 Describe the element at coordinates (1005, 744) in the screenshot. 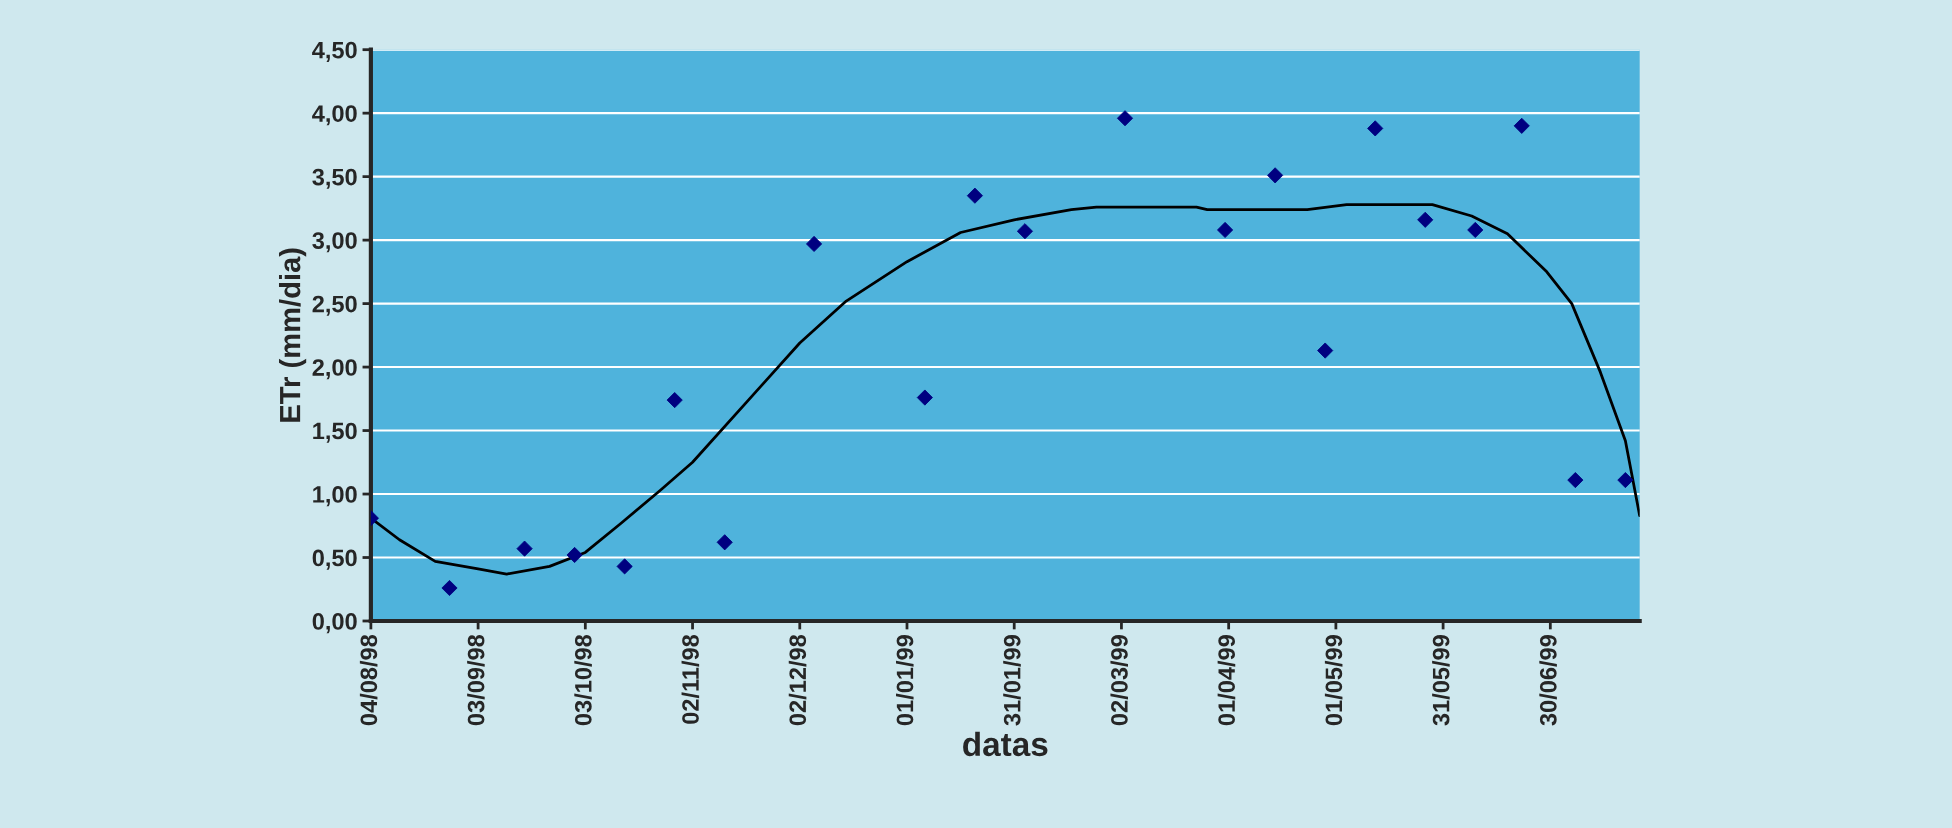

I see `x-axis-title: datas` at that location.